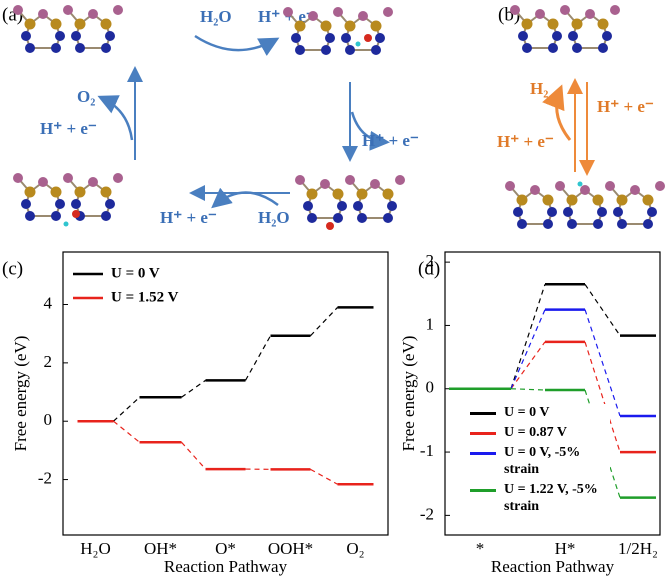 The width and height of the screenshot is (666, 578). What do you see at coordinates (226, 566) in the screenshot?
I see `x-axis-label: Reaction Pathway` at bounding box center [226, 566].